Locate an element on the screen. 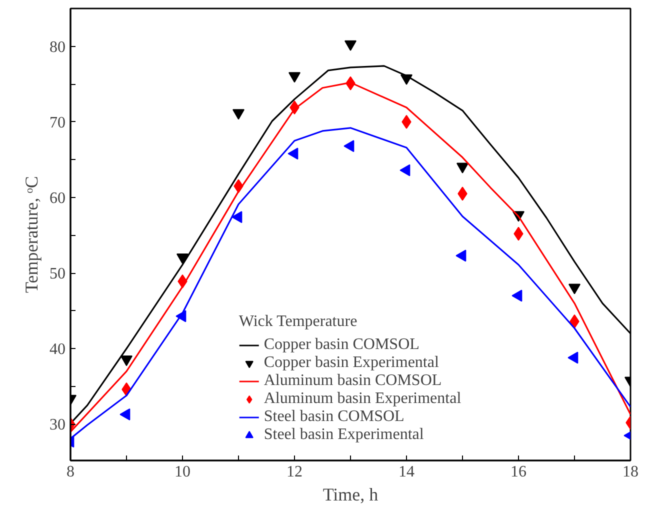  x-tick-label: 8 is located at coordinates (70, 472).